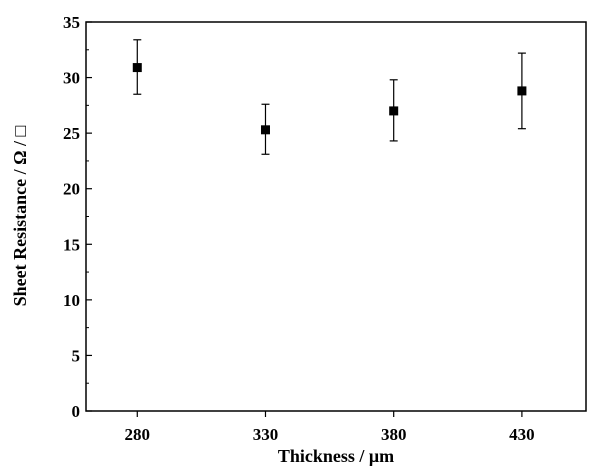 Image resolution: width=594 pixels, height=469 pixels. Describe the element at coordinates (522, 434) in the screenshot. I see `x-tick-label: 430` at that location.